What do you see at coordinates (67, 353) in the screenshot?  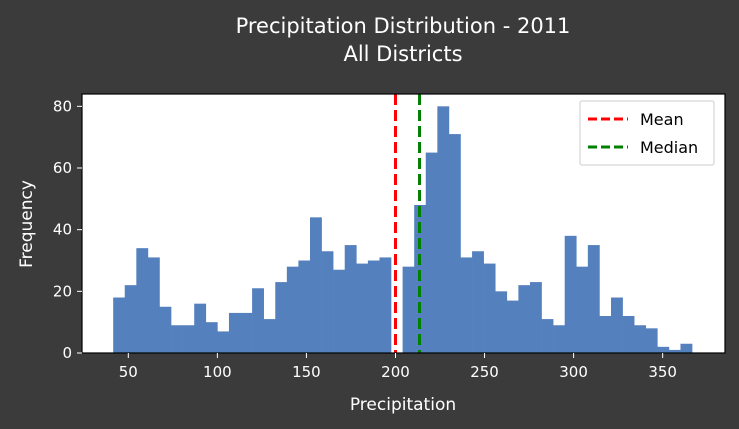 I see `y-tick-label: 0` at bounding box center [67, 353].